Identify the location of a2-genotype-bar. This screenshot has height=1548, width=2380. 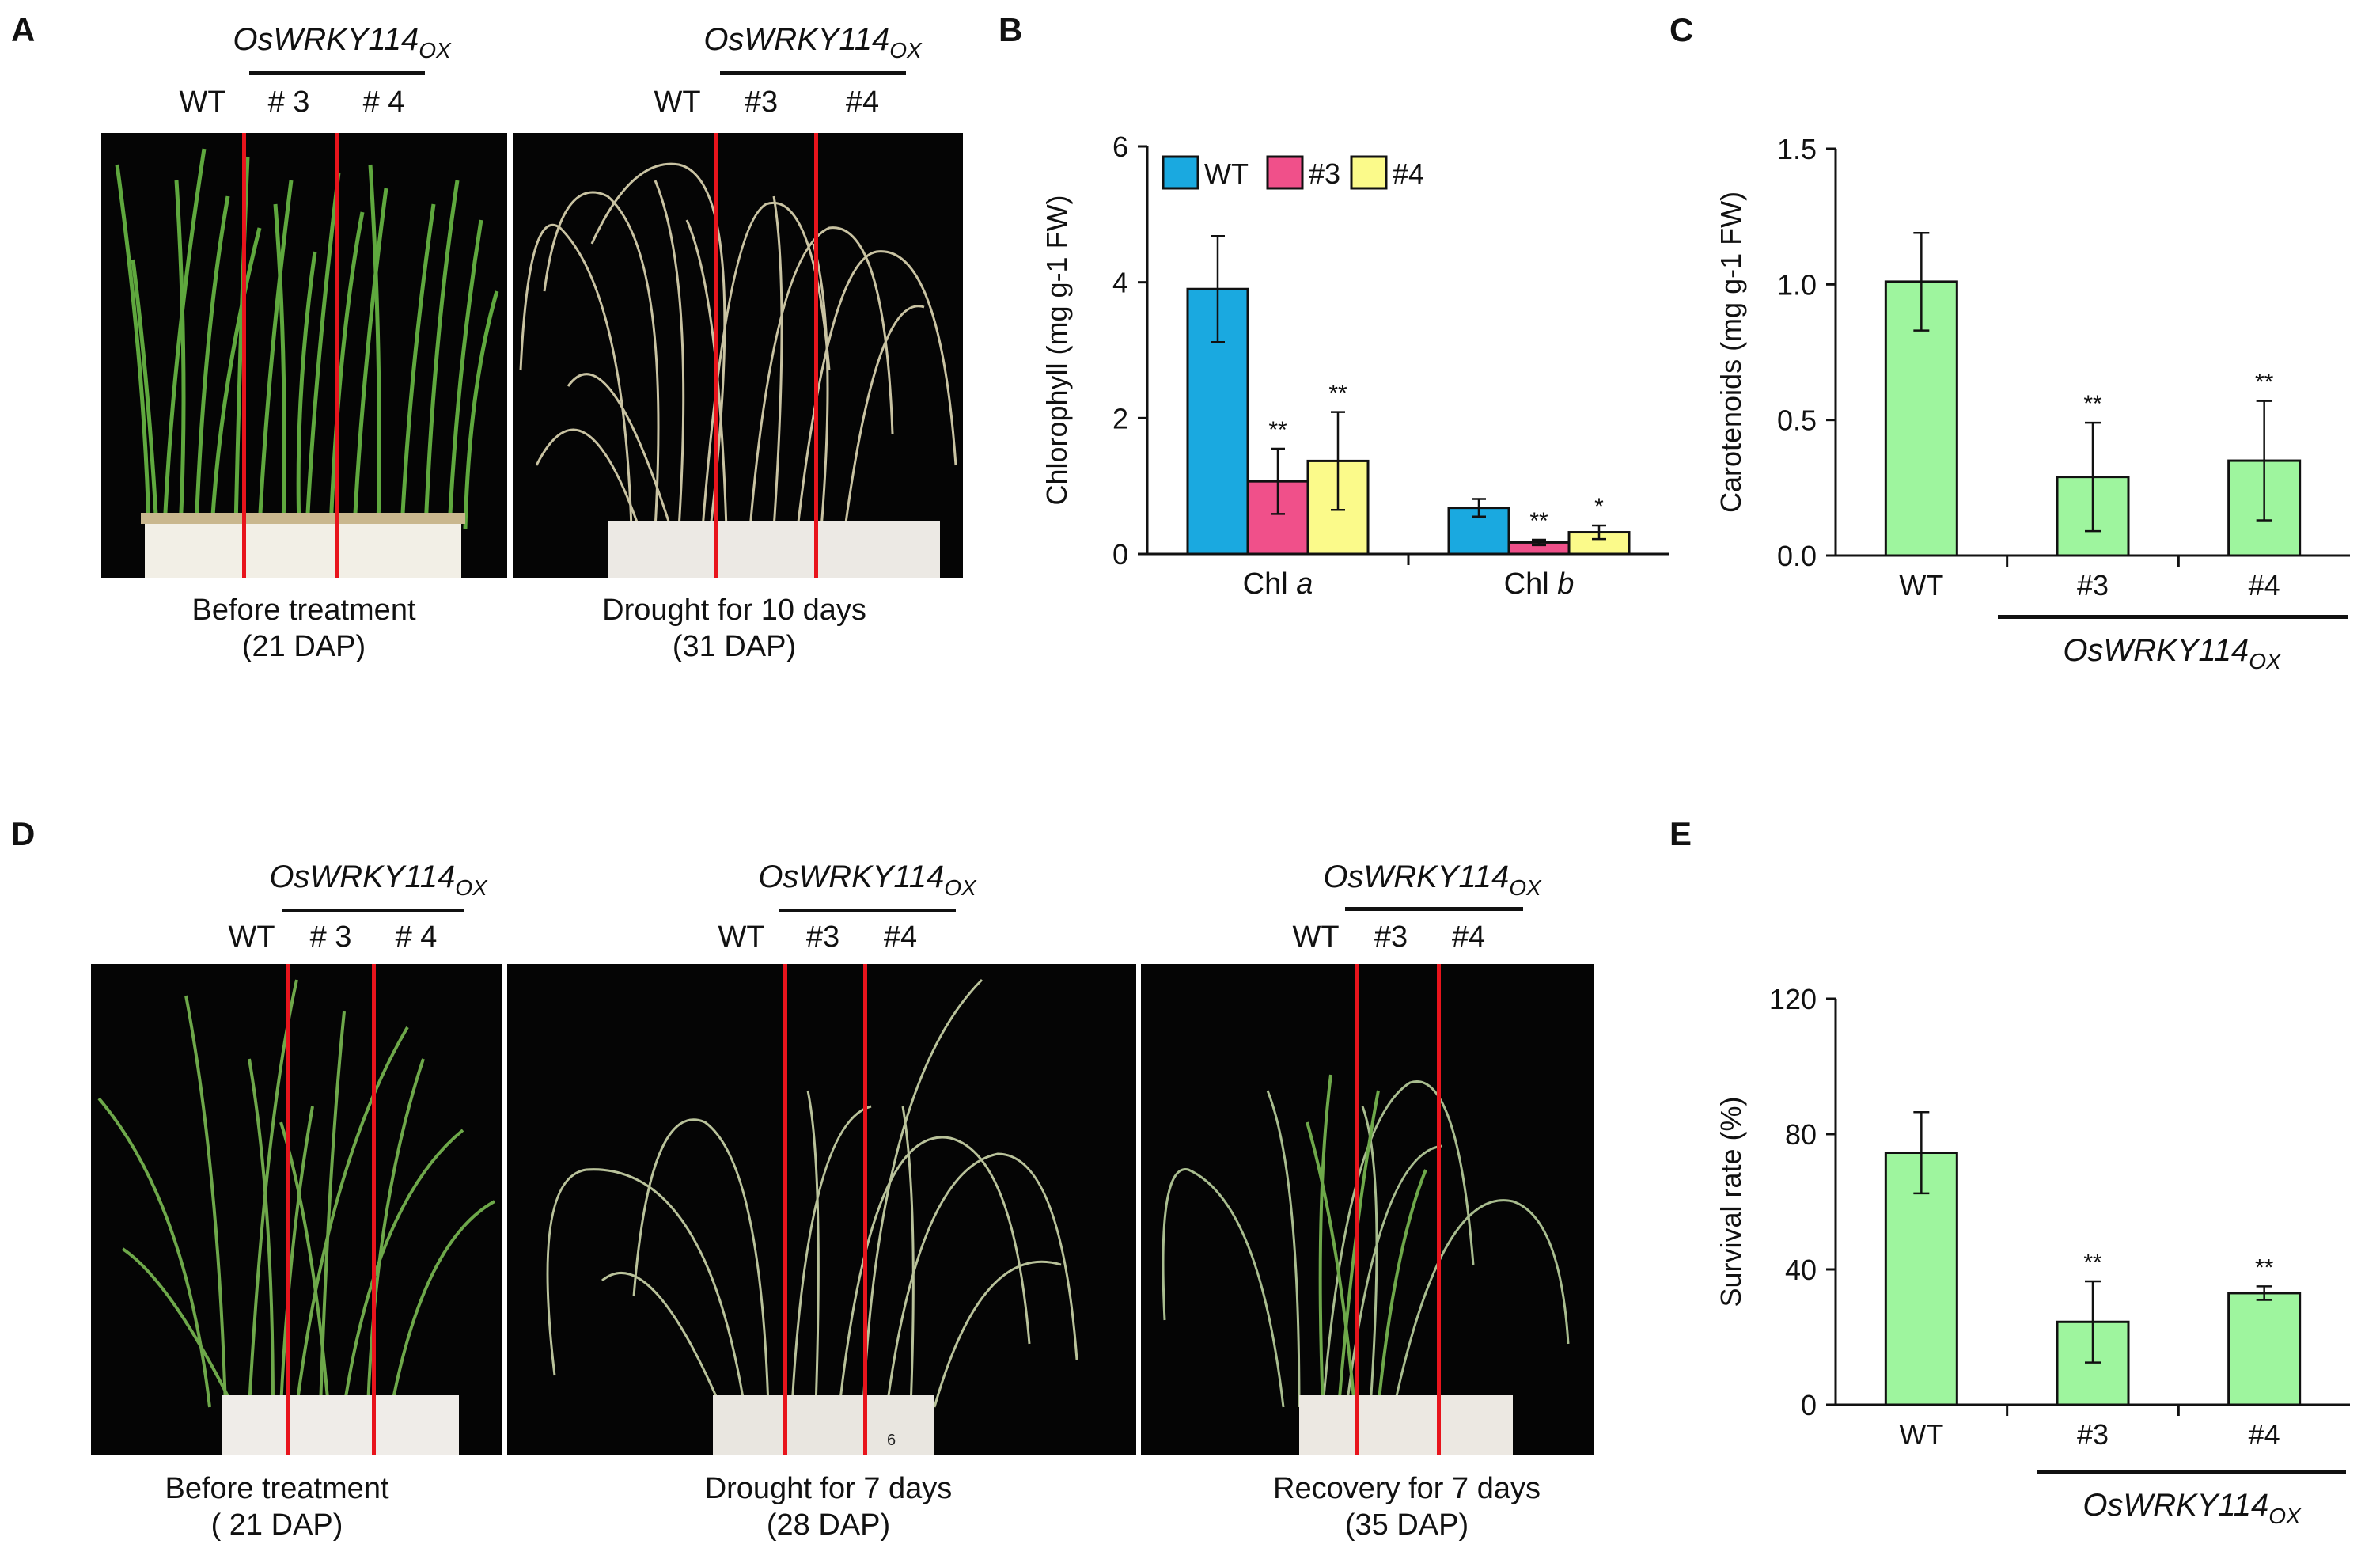
(813, 73).